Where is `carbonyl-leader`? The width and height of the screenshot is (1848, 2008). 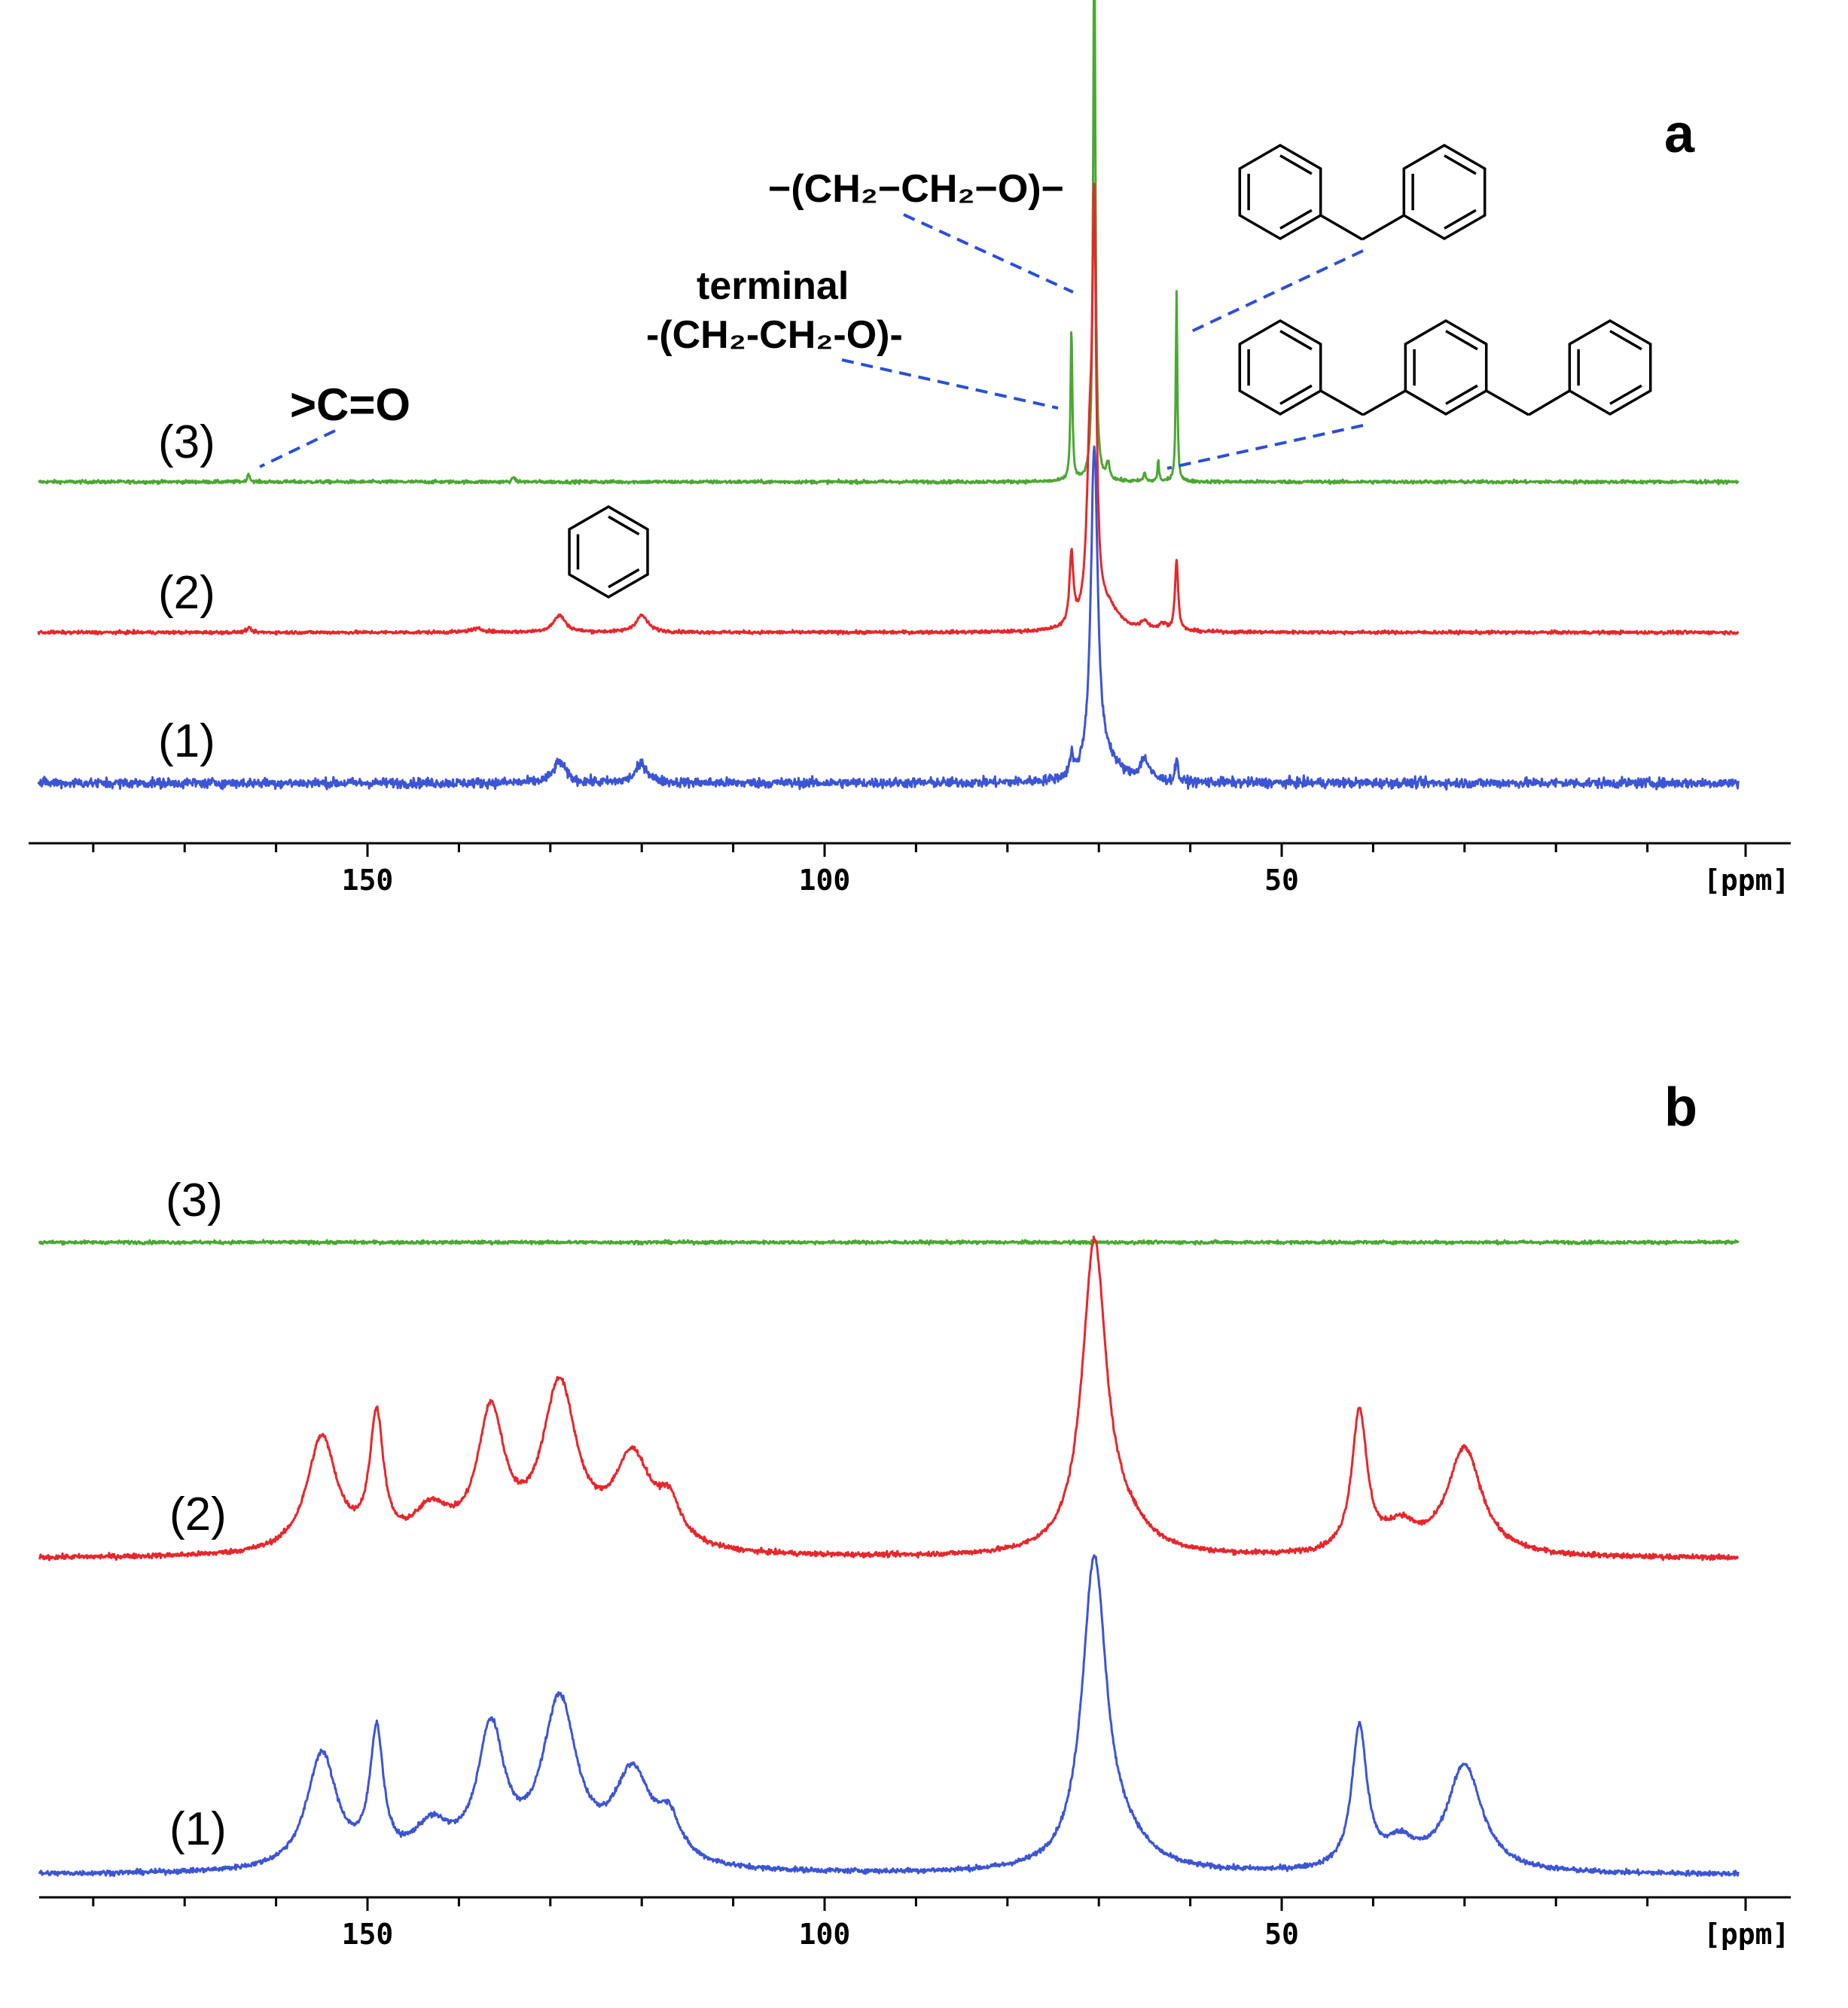
carbonyl-leader is located at coordinates (297, 448).